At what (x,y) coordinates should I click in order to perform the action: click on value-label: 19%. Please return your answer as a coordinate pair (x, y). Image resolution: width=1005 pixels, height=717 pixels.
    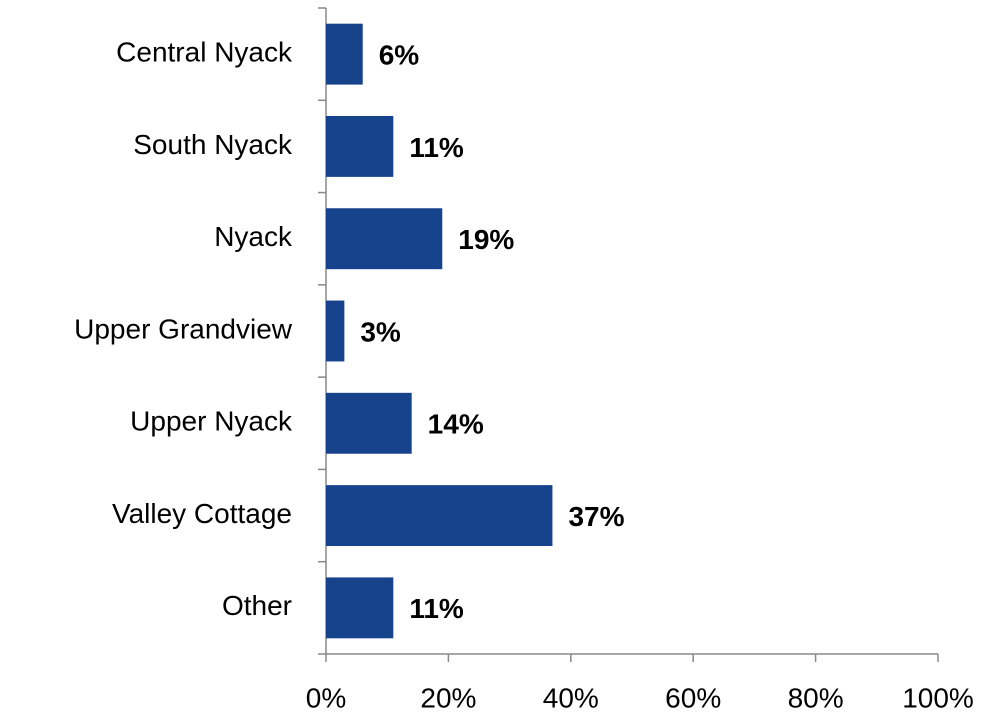
    Looking at the image, I should click on (486, 239).